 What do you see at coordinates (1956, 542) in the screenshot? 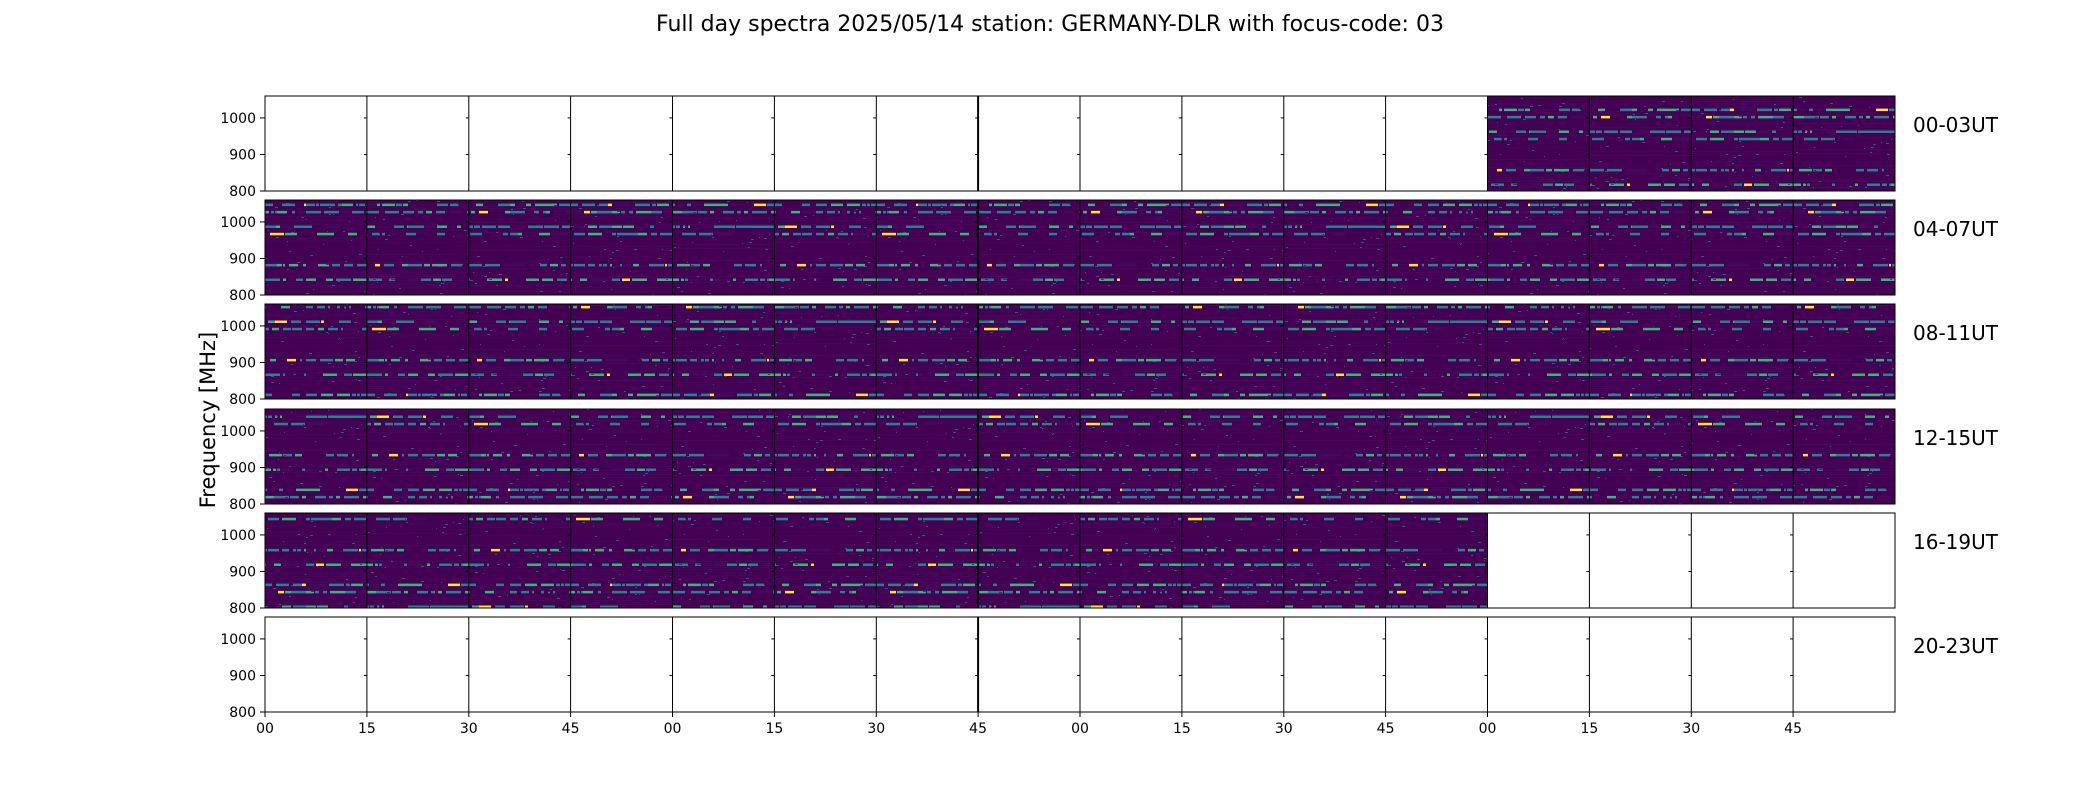
I see `row-label: 16-19UT` at bounding box center [1956, 542].